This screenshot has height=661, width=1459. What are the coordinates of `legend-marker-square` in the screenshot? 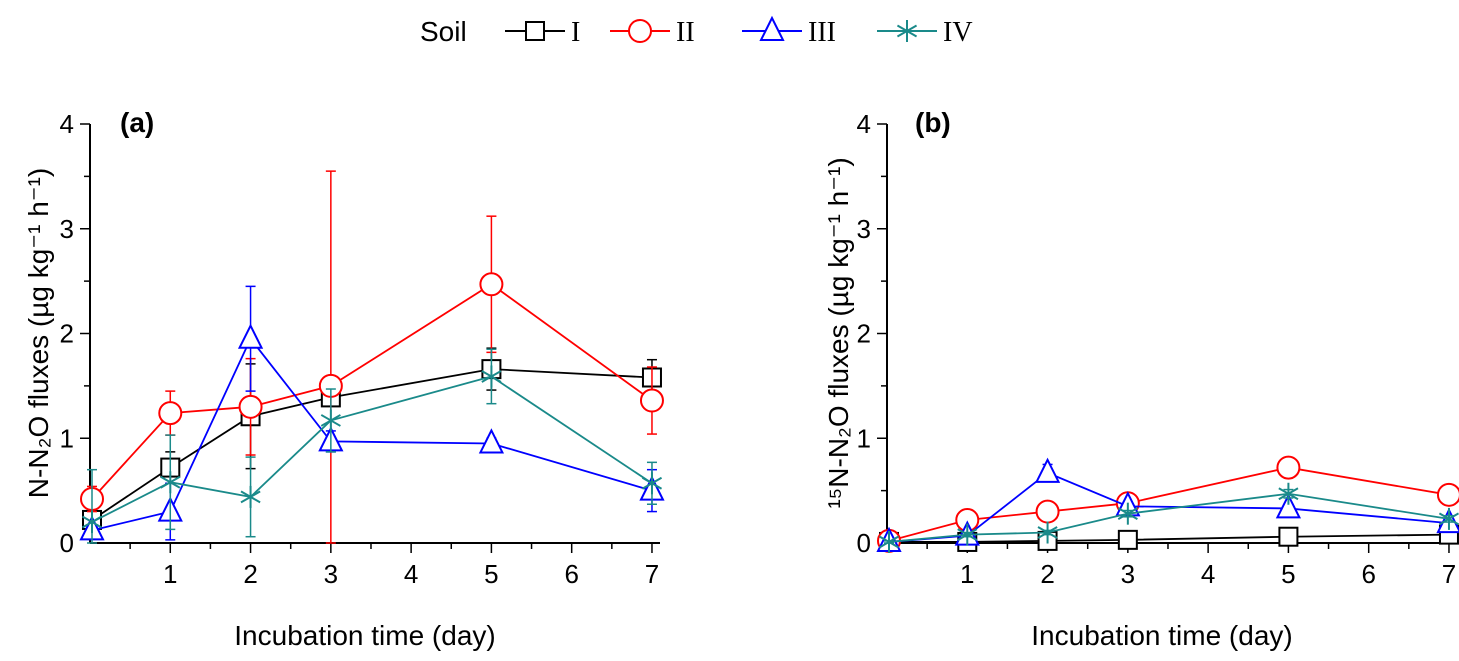 It's located at (535, 31).